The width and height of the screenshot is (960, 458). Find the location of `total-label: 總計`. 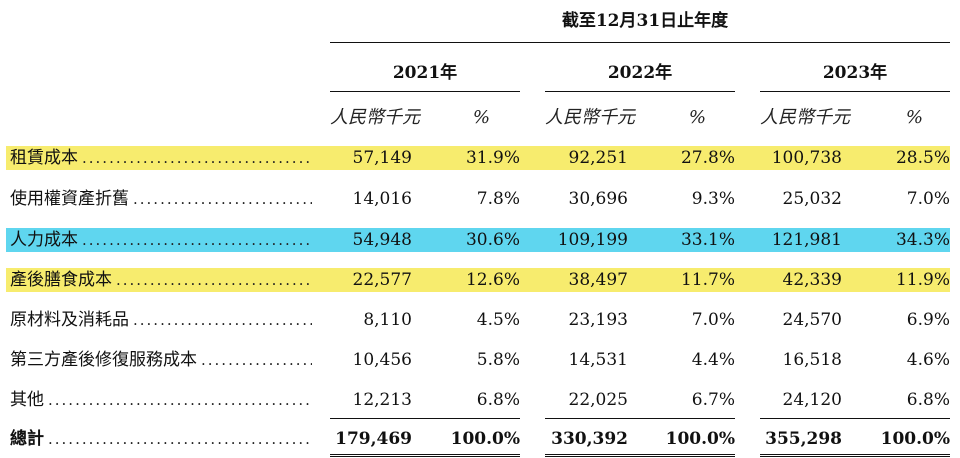

total-label: 總計 is located at coordinates (27, 439).